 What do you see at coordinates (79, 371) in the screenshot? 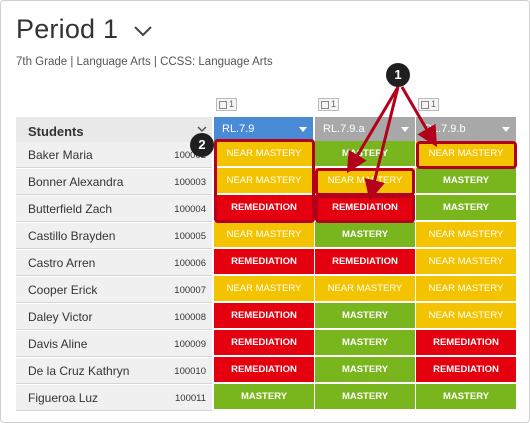
I see `student-name: De la Cruz Kathryn` at bounding box center [79, 371].